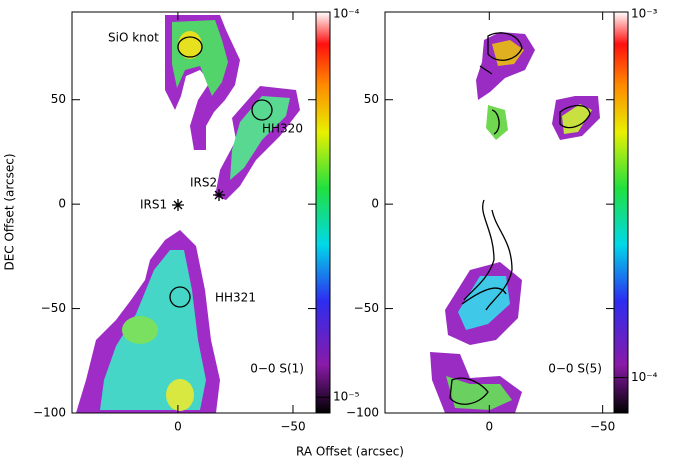 This screenshot has height=468, width=677. What do you see at coordinates (277, 369) in the screenshot?
I see `panel-label: 0−0 S(1)` at bounding box center [277, 369].